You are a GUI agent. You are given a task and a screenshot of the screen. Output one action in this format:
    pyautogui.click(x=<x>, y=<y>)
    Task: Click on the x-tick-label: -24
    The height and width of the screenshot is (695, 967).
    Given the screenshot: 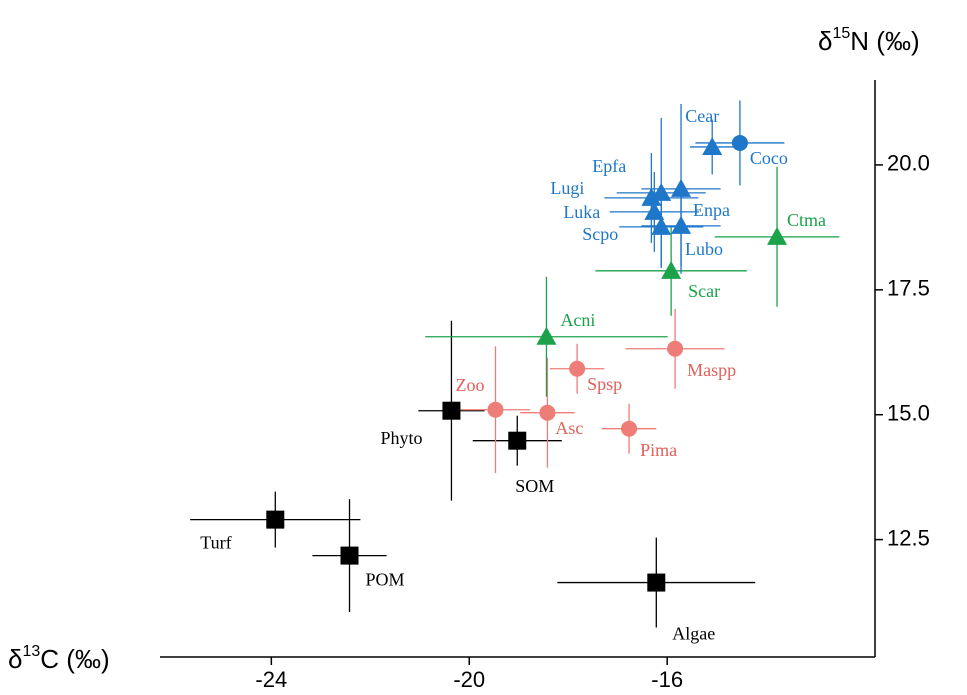 What is the action you would take?
    pyautogui.click(x=271, y=679)
    